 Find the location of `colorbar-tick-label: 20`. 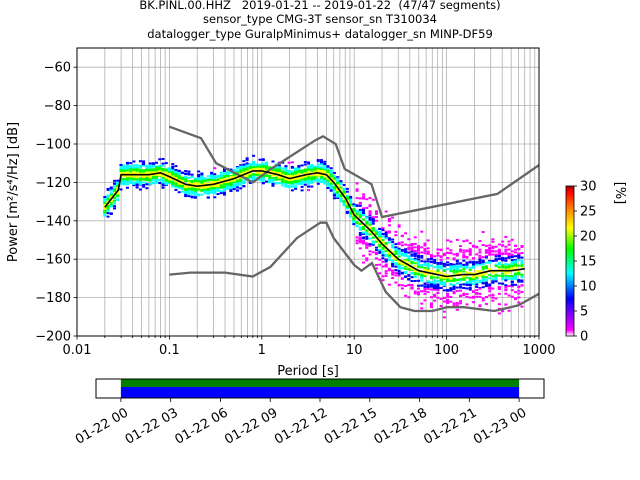

colorbar-tick-label: 20 is located at coordinates (588, 237).